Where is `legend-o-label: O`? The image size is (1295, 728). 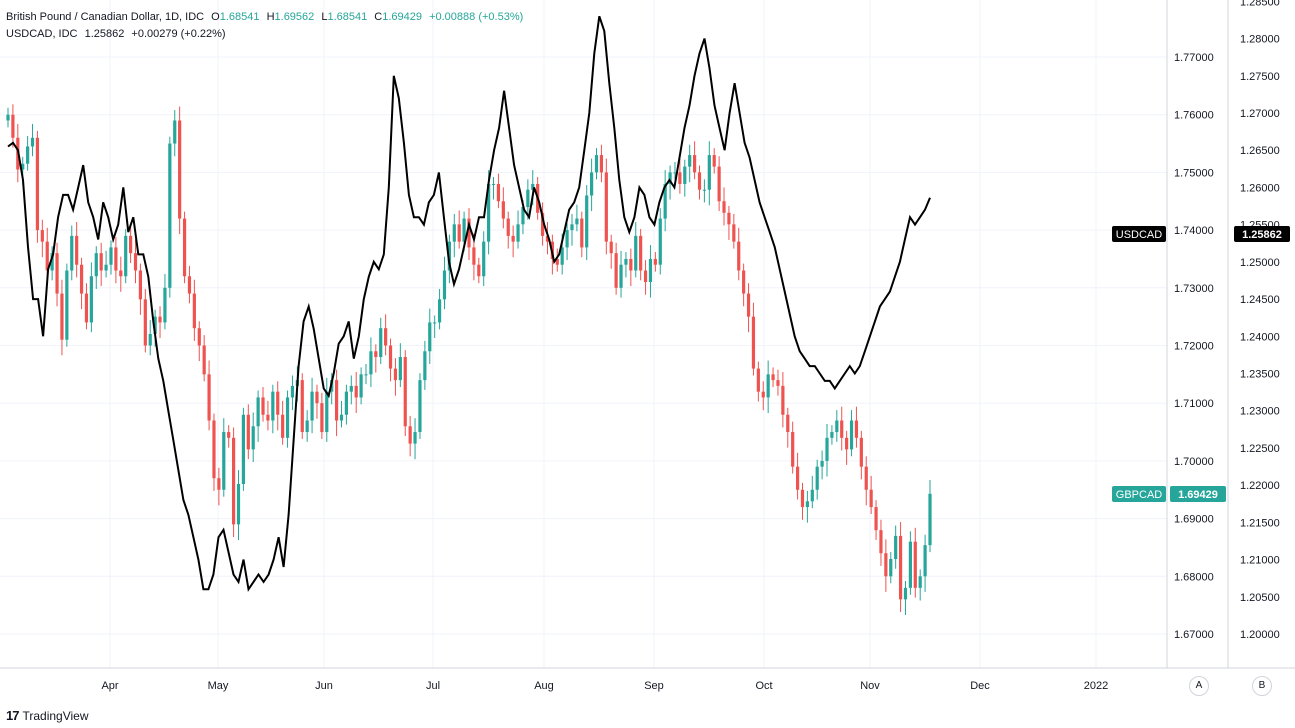 legend-o-label: O is located at coordinates (215, 17).